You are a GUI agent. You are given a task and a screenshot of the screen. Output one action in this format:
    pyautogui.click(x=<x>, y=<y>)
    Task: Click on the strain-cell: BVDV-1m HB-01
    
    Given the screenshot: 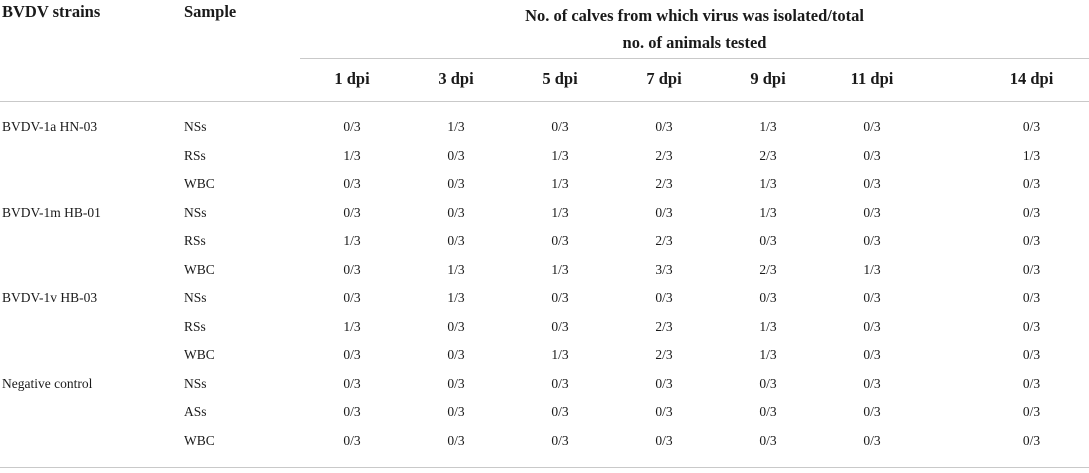 What is the action you would take?
    pyautogui.click(x=51, y=212)
    